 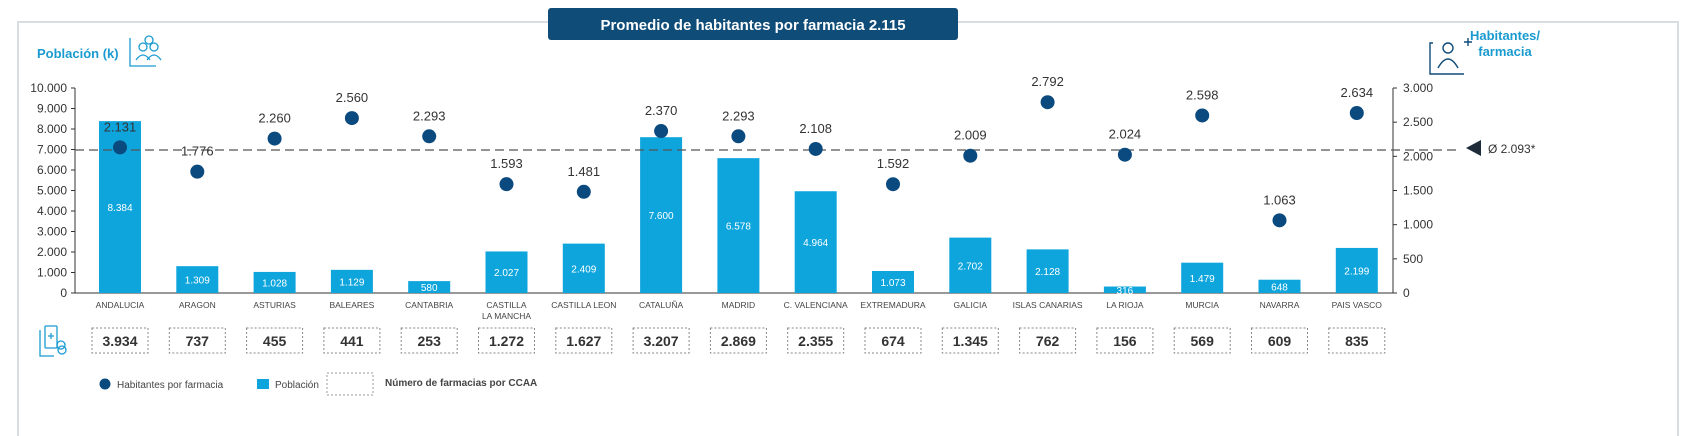 What do you see at coordinates (1505, 35) in the screenshot?
I see `right-axis-label-line1: Habitantes/` at bounding box center [1505, 35].